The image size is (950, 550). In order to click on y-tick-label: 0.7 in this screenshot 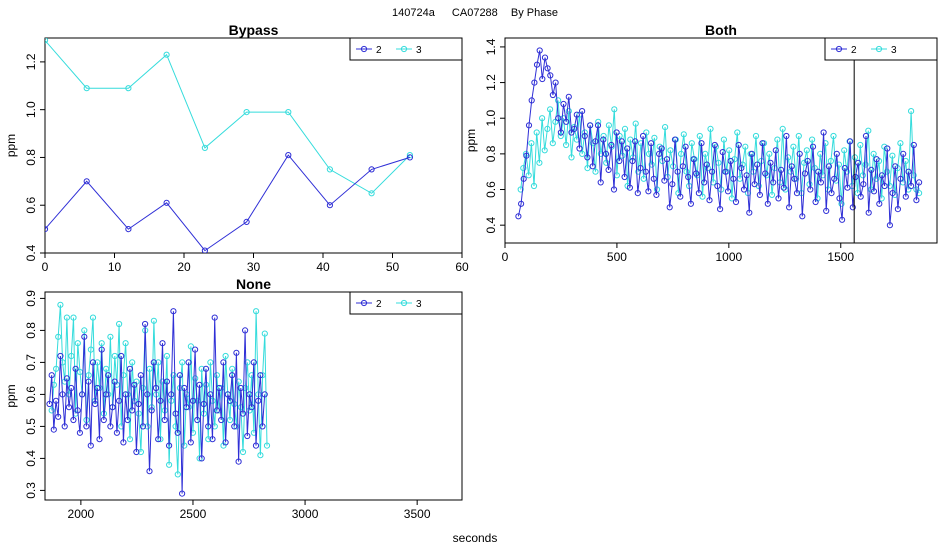, I will do `click(31, 362)`.